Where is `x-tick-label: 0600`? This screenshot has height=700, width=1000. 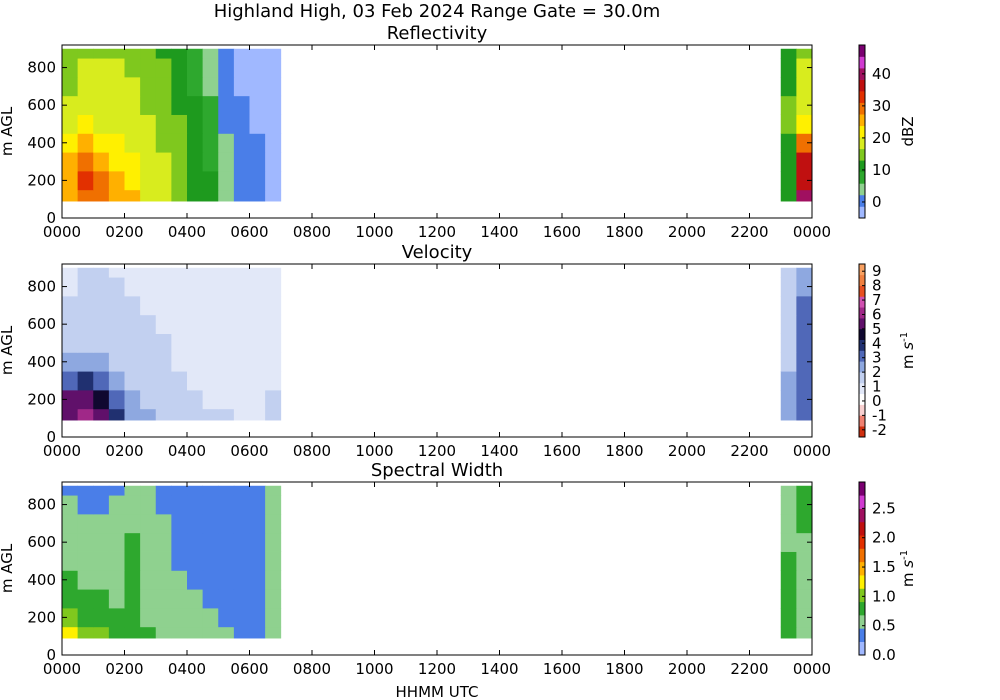 x-tick-label: 0600 is located at coordinates (249, 232).